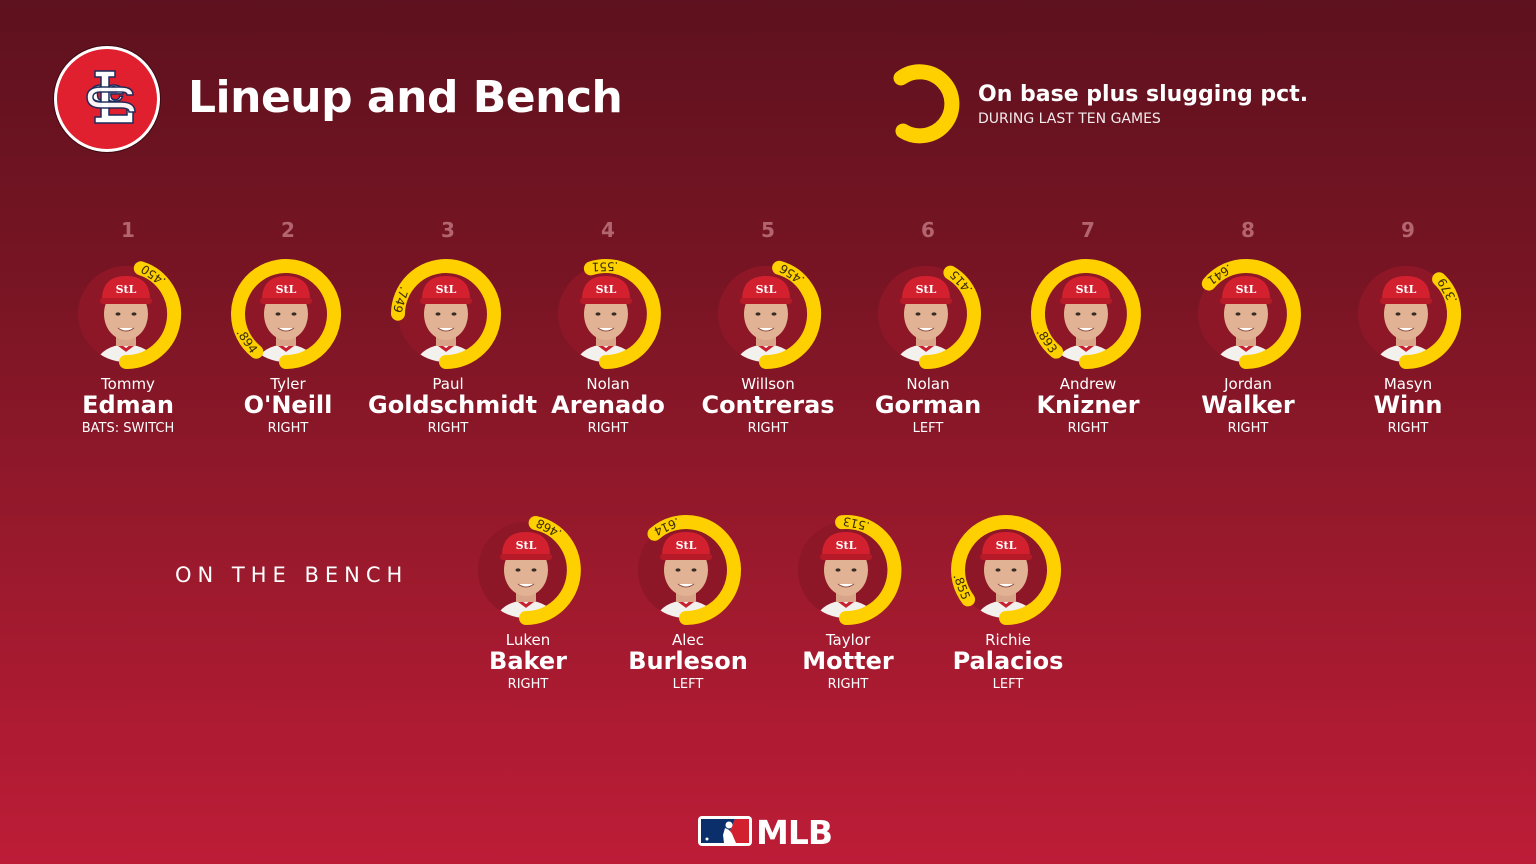 This screenshot has width=1536, height=864. Describe the element at coordinates (725, 831) in the screenshot. I see `mlb-batter-icon` at that location.